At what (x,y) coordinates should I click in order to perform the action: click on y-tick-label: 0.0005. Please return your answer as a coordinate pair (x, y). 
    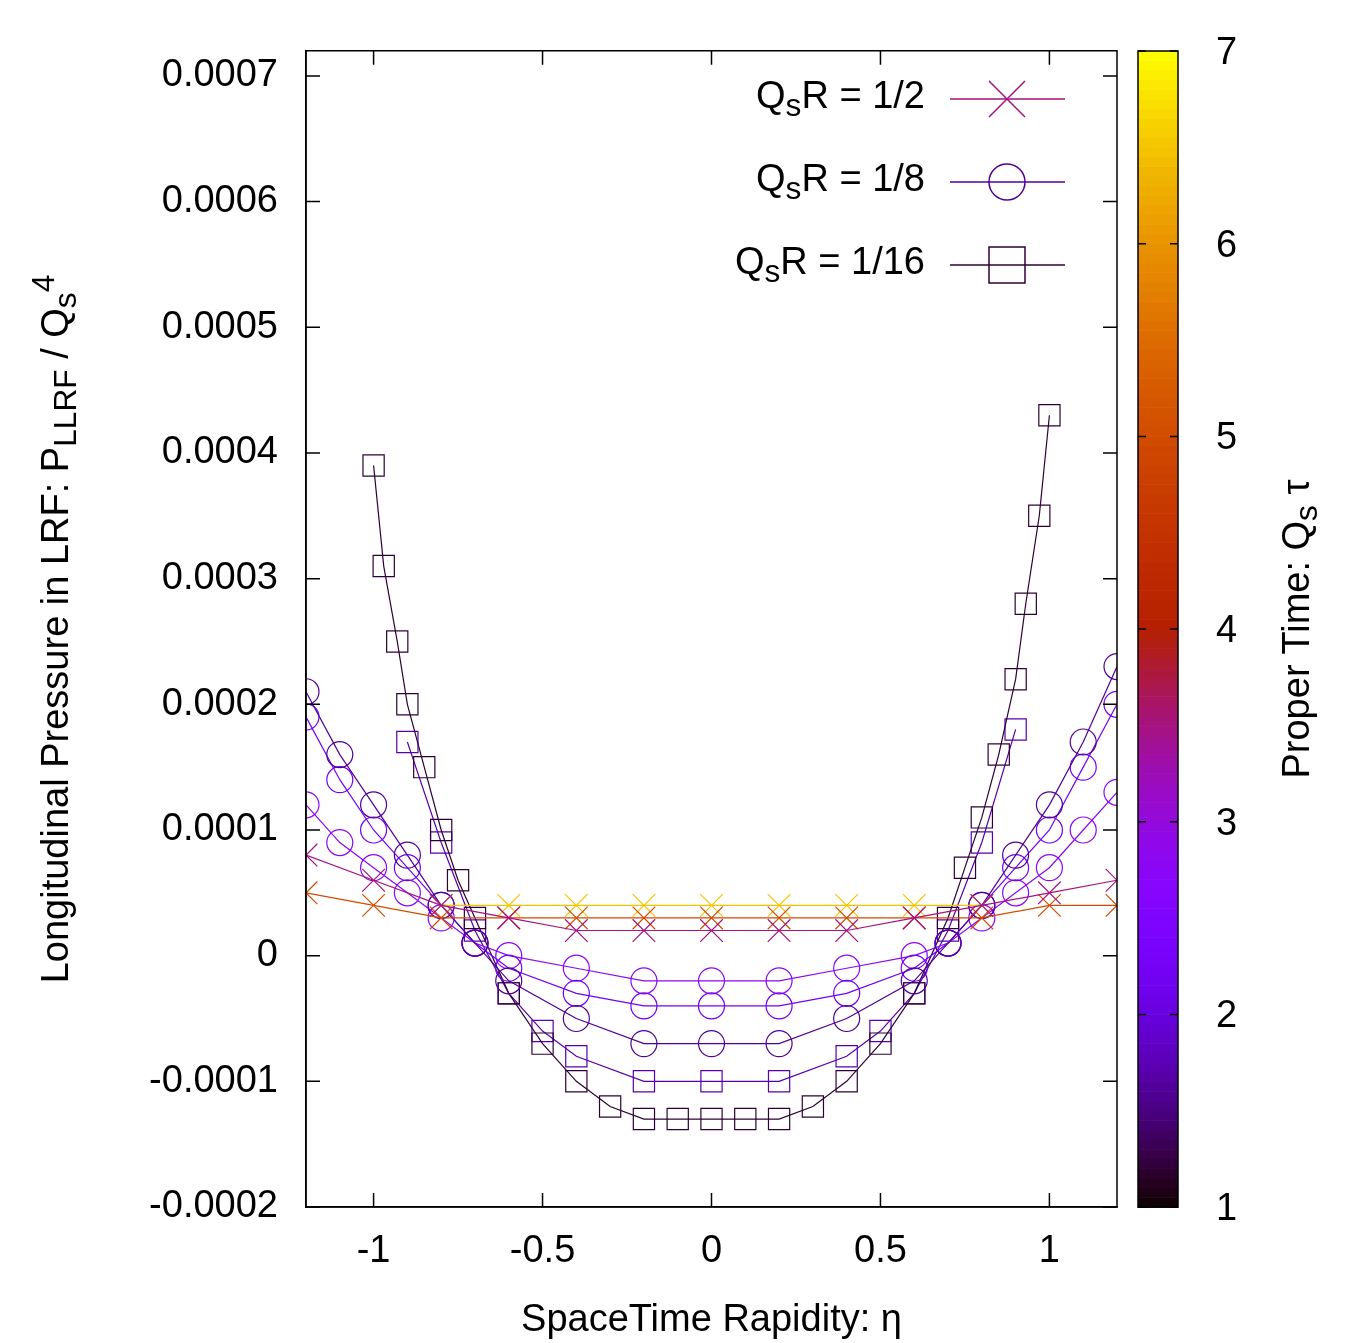
    Looking at the image, I should click on (219, 324).